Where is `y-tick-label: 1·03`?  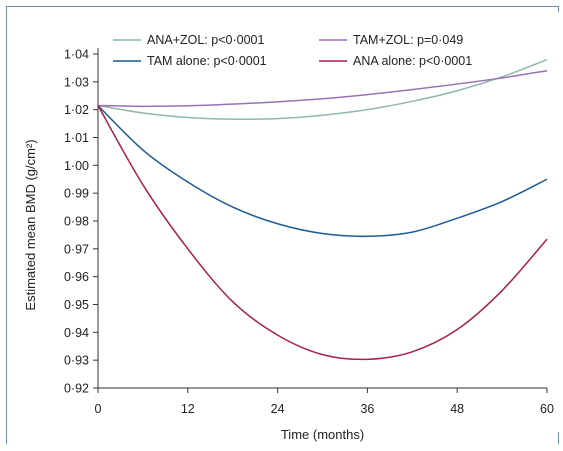
y-tick-label: 1·03 is located at coordinates (76, 82).